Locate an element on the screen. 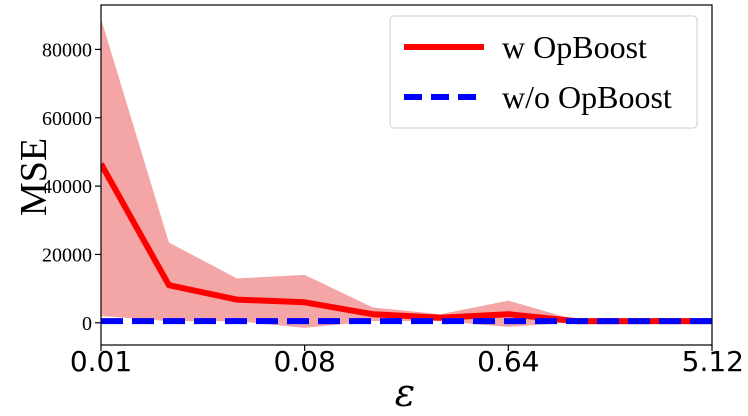 Image resolution: width=748 pixels, height=416 pixels. y-tick-label: 20000 is located at coordinates (67, 255).